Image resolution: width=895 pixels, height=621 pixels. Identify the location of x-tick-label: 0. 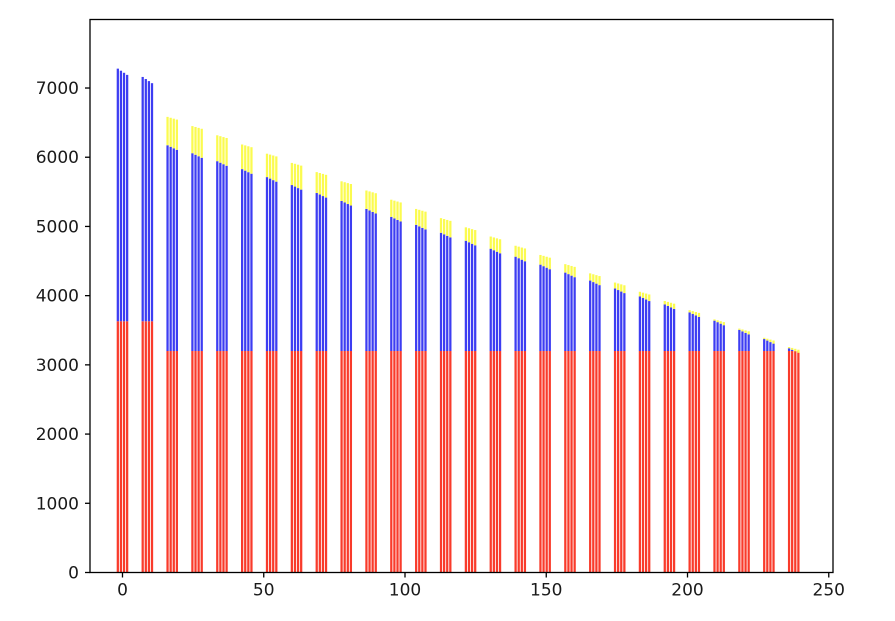
(122, 591).